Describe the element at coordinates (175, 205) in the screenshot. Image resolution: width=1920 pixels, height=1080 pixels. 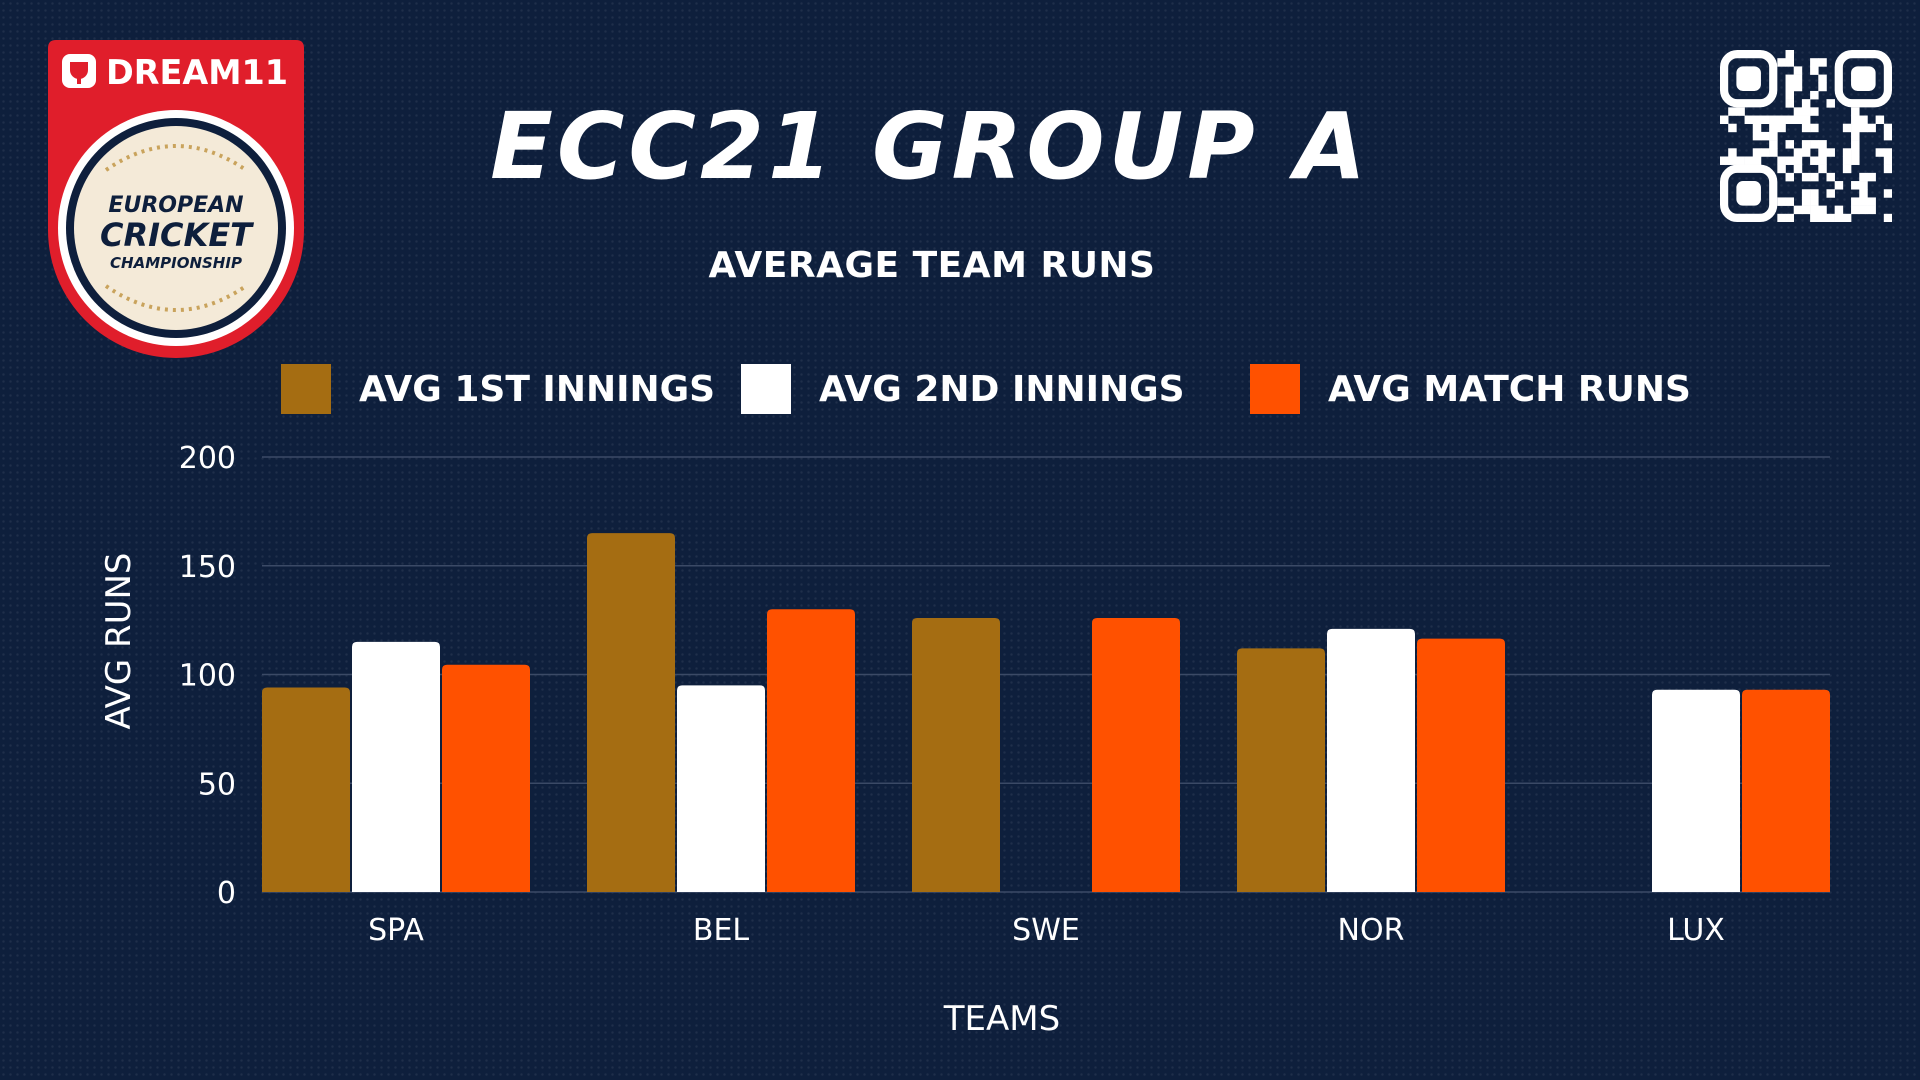
I see `logo-line1-text: EUROPEAN` at that location.